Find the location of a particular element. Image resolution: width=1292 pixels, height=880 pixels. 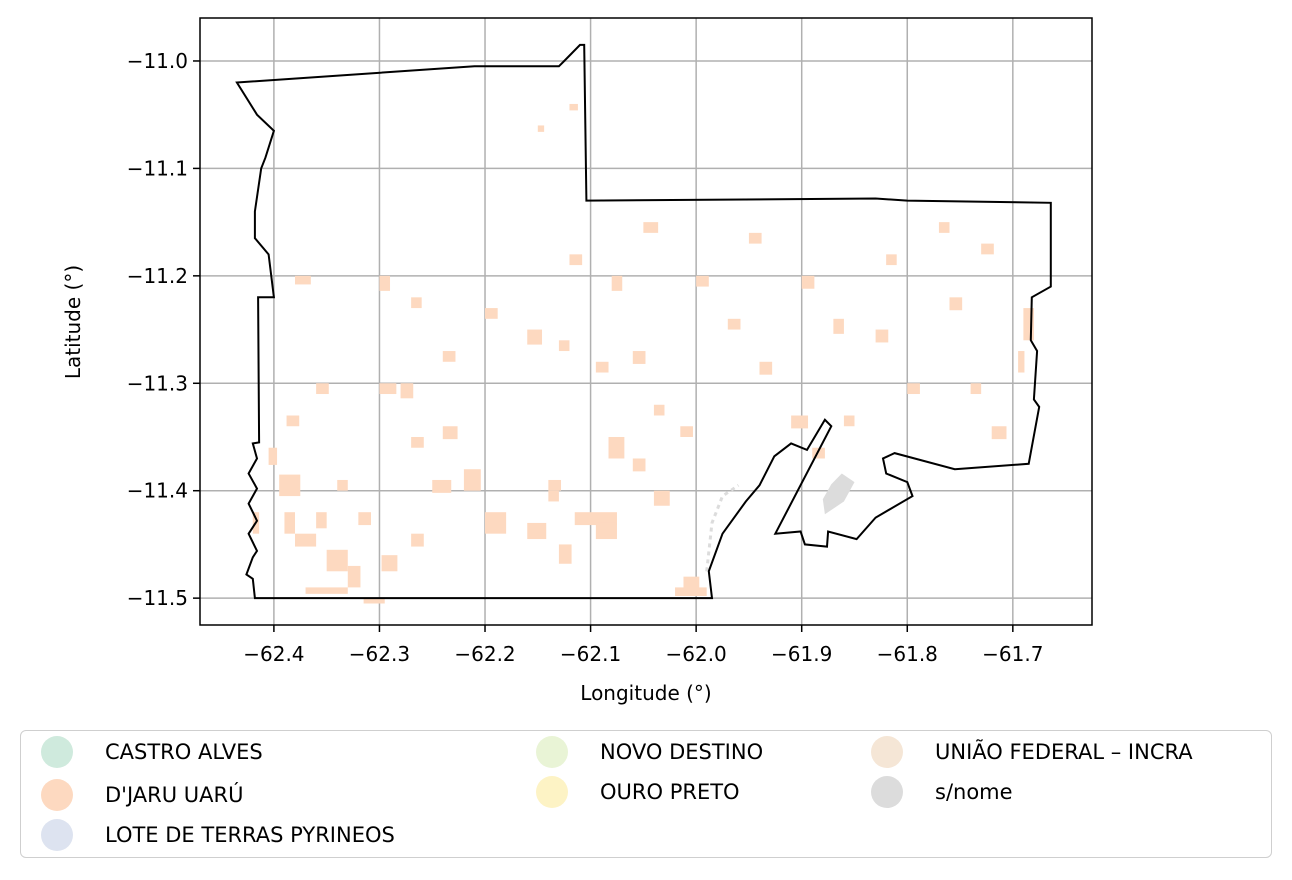

x-tick-label: −62.4 is located at coordinates (273, 654).